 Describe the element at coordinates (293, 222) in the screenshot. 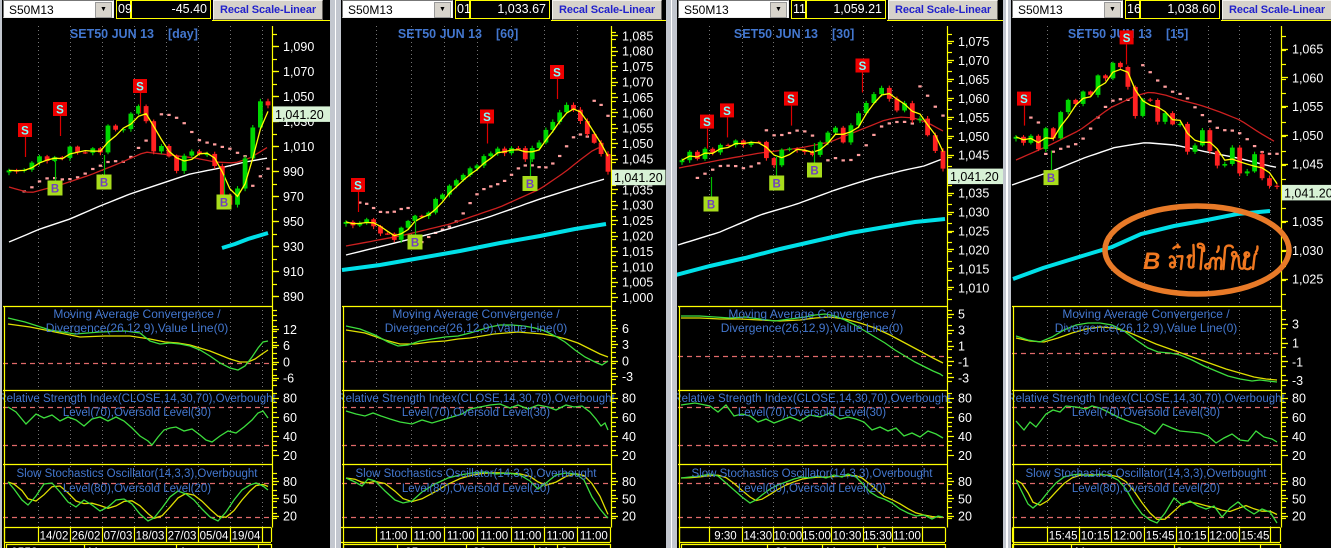

I see `svg-text: 950` at that location.